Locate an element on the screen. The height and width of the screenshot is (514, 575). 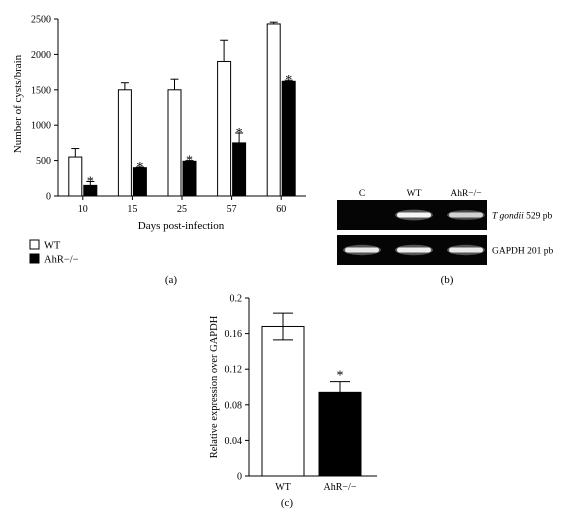
chart-a-bars: * * * * * is located at coordinates (182, 109).